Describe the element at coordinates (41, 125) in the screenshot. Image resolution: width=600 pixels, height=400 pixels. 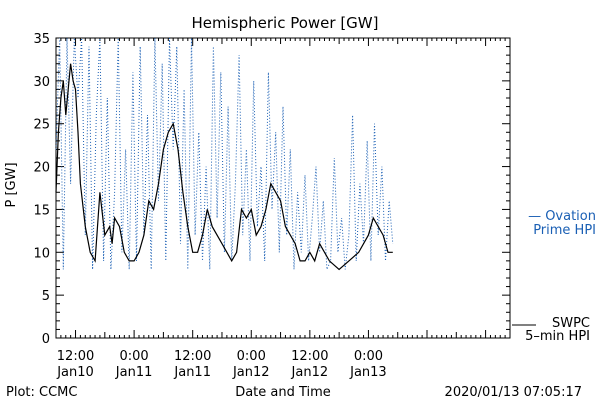
I see `y-tick-label: 25` at that location.